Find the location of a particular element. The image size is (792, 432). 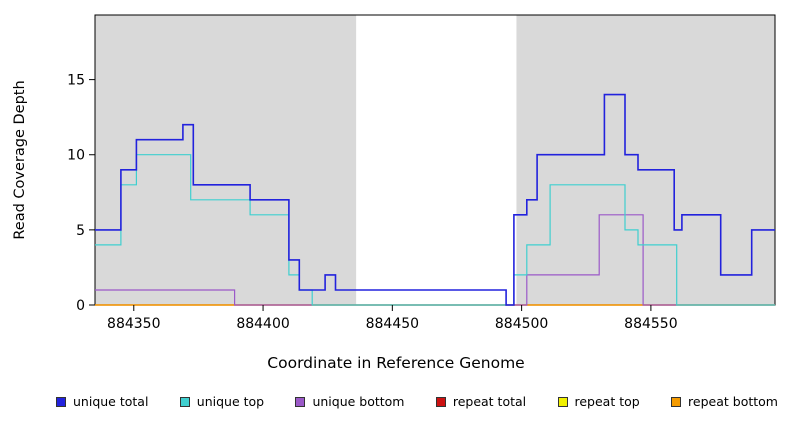

legend-swatch-repeat-total is located at coordinates (440, 401).